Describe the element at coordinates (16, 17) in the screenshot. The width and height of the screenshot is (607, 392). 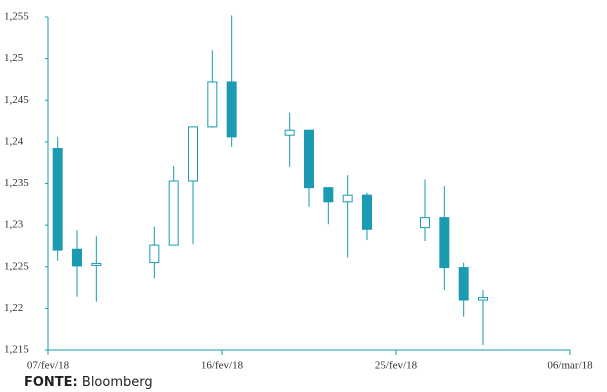
I see `y-tick-label: 1,255` at that location.